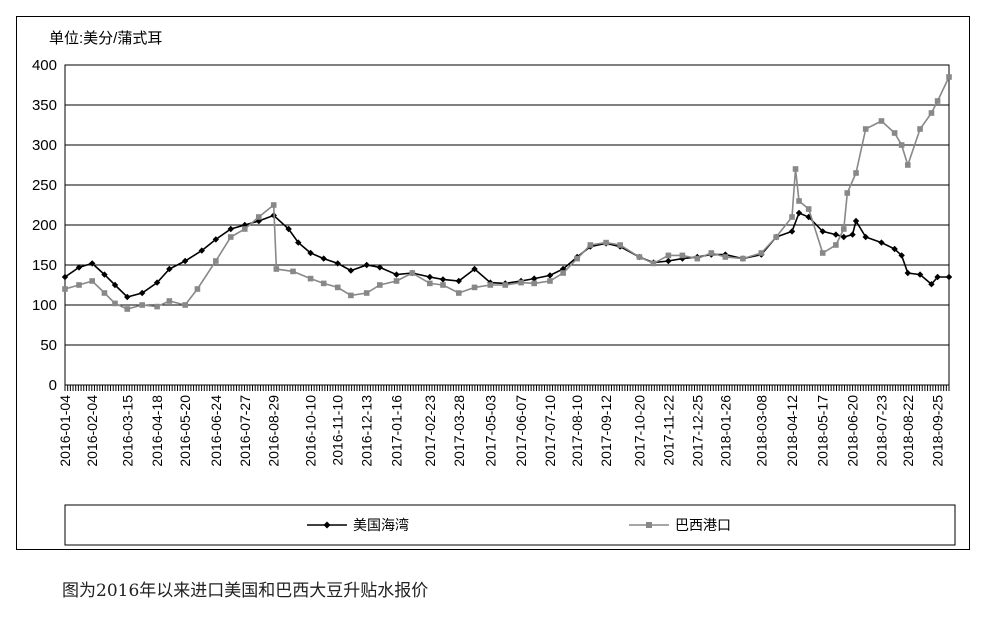 This screenshot has width=989, height=620. Describe the element at coordinates (882, 431) in the screenshot. I see `x-tick-label-27: 2018-07-23` at that location.